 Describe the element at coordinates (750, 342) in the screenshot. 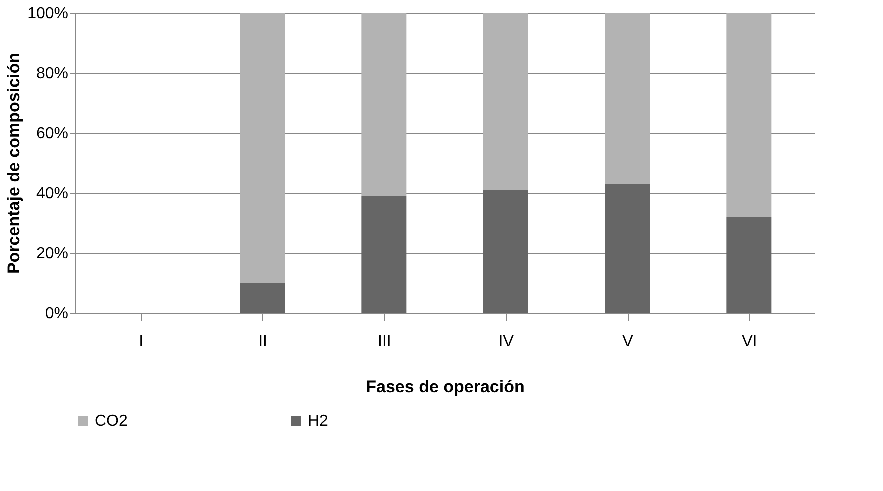

I see `x-tick-label: VI` at that location.